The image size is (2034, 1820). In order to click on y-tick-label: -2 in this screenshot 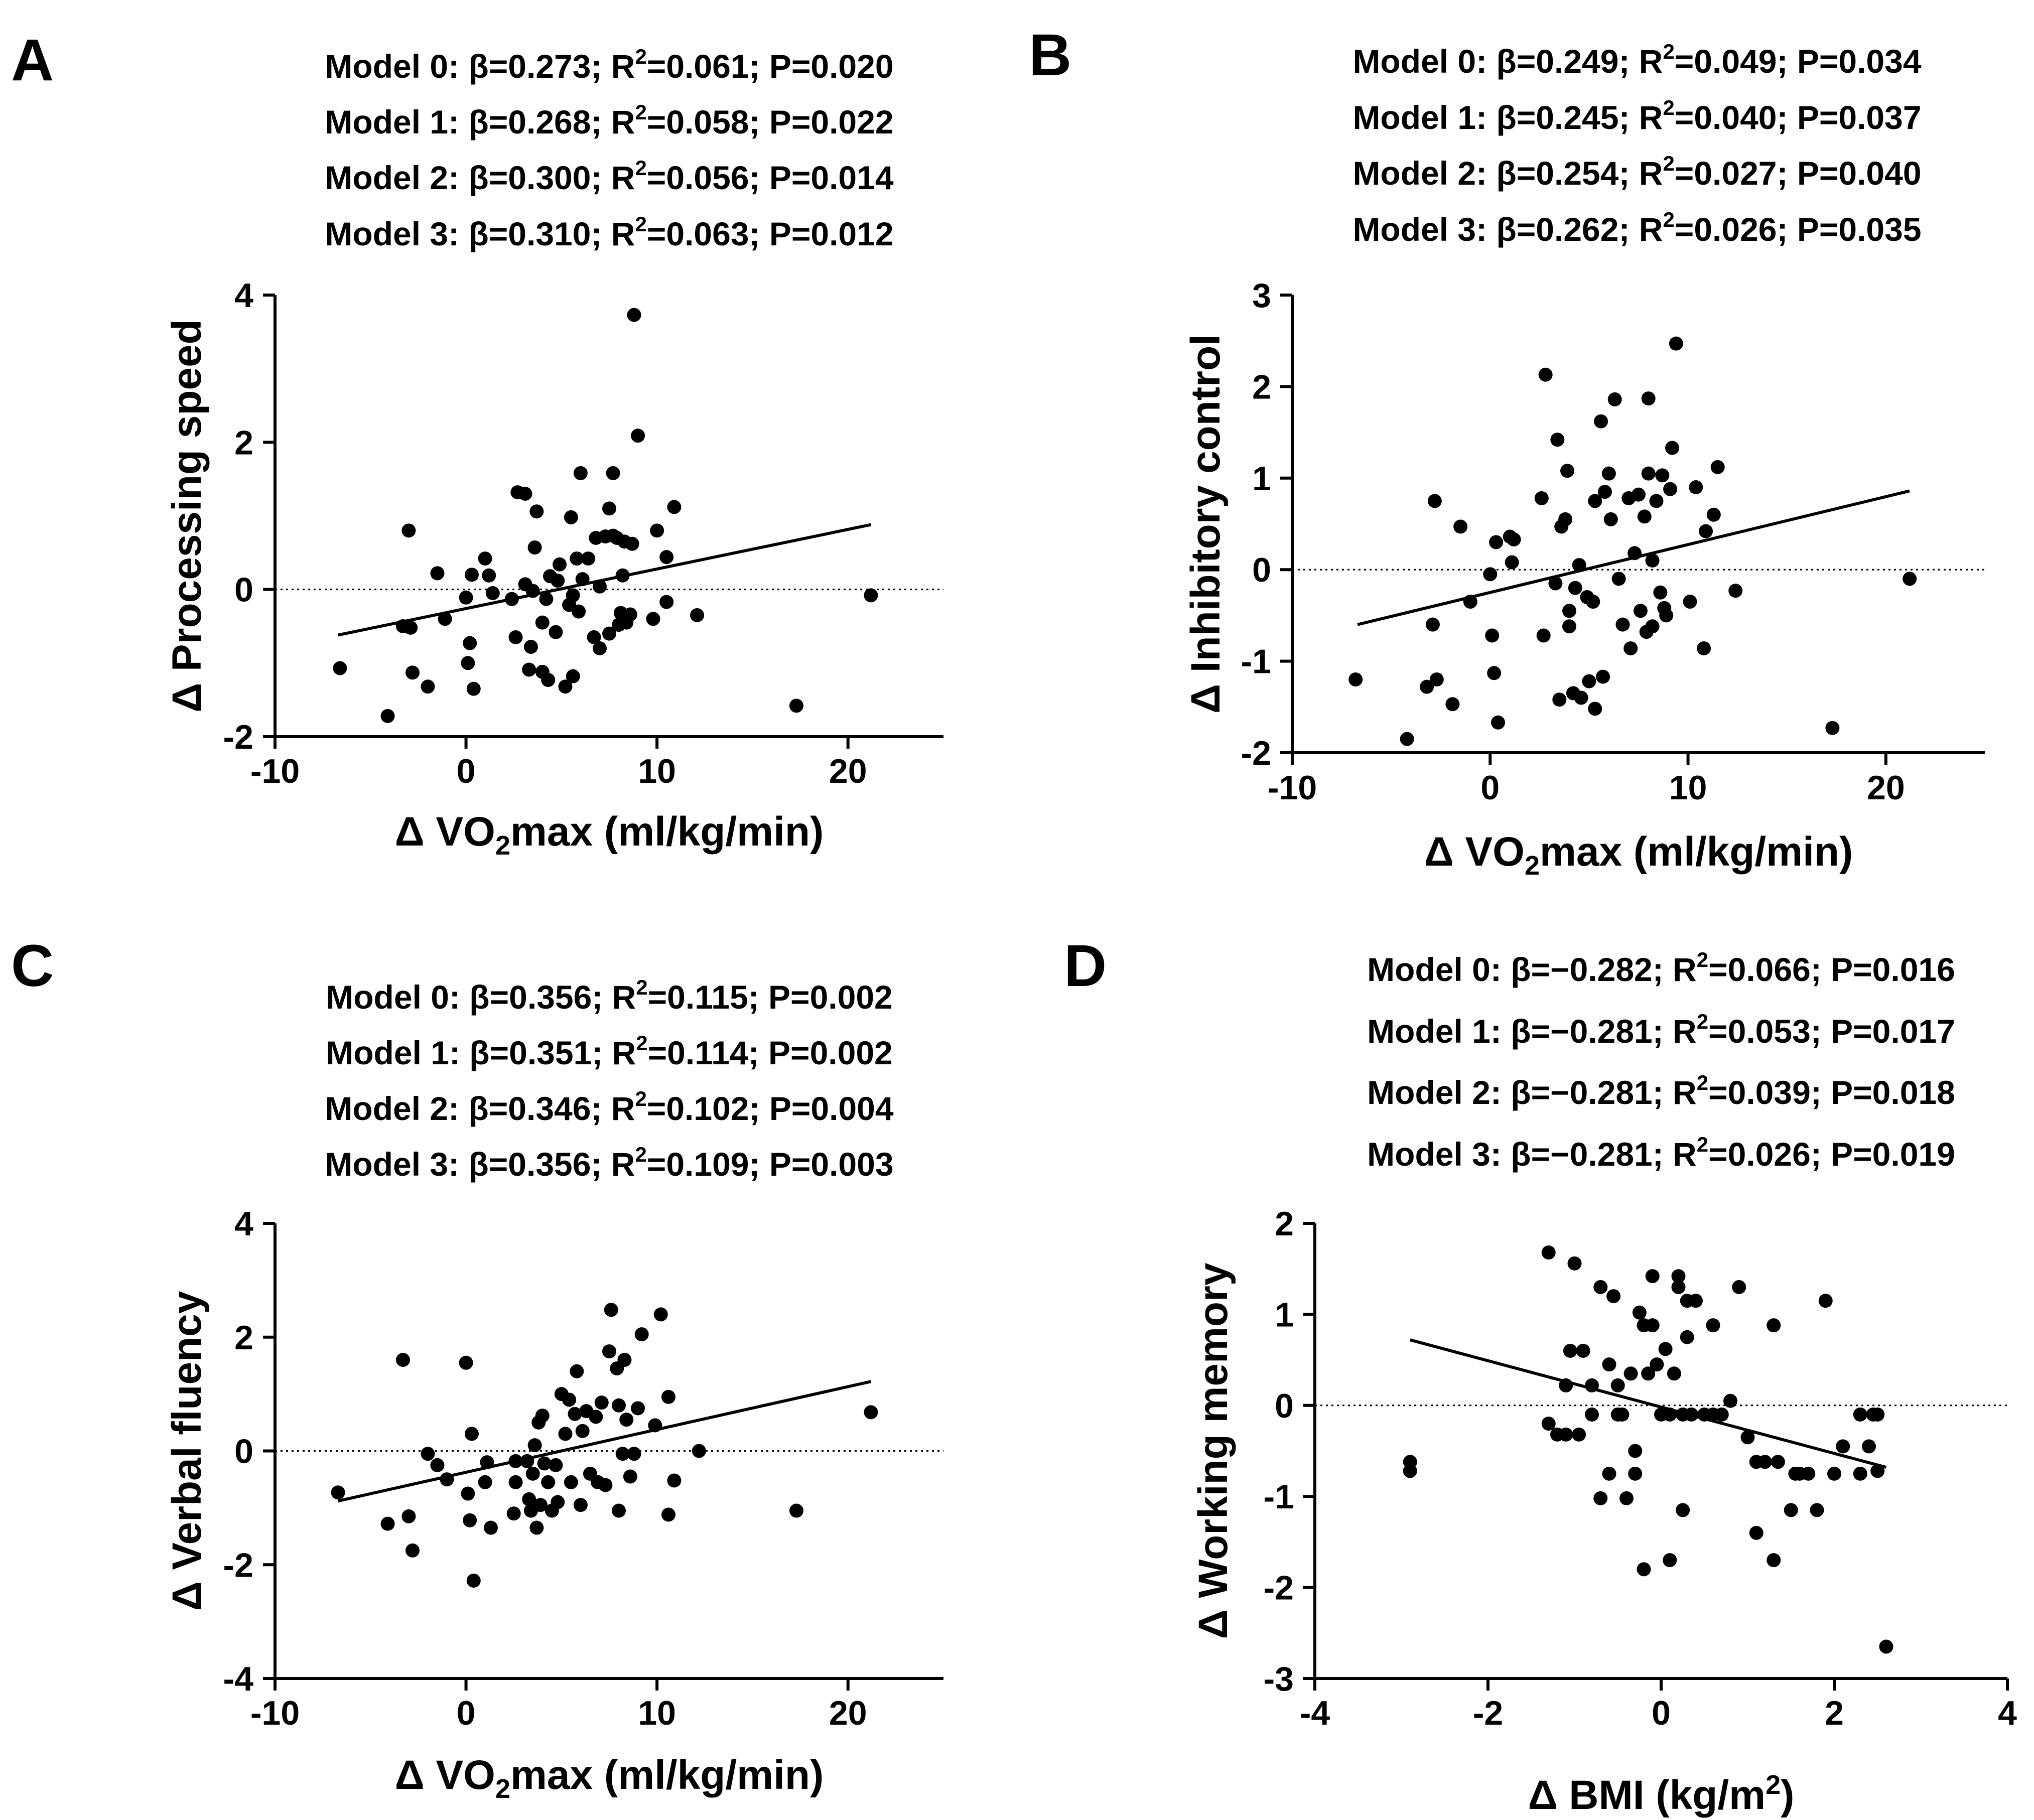, I will do `click(1279, 1588)`.